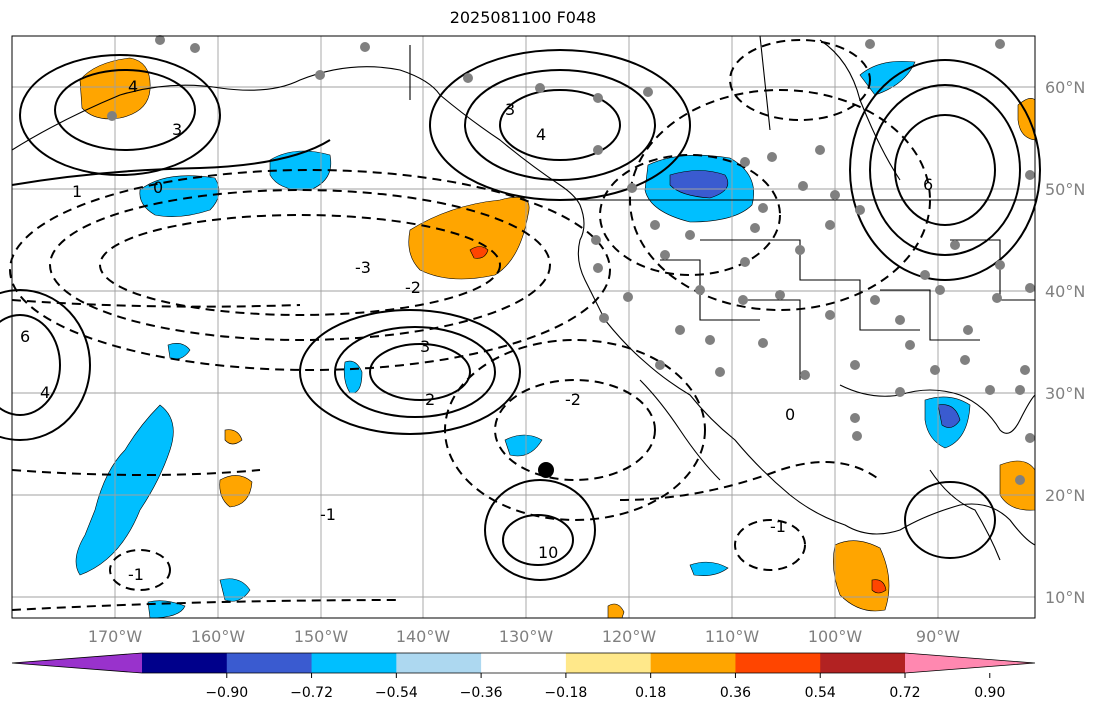 The image size is (1105, 712). What do you see at coordinates (25, 336) in the screenshot?
I see `contour-label-6: 6` at bounding box center [25, 336].